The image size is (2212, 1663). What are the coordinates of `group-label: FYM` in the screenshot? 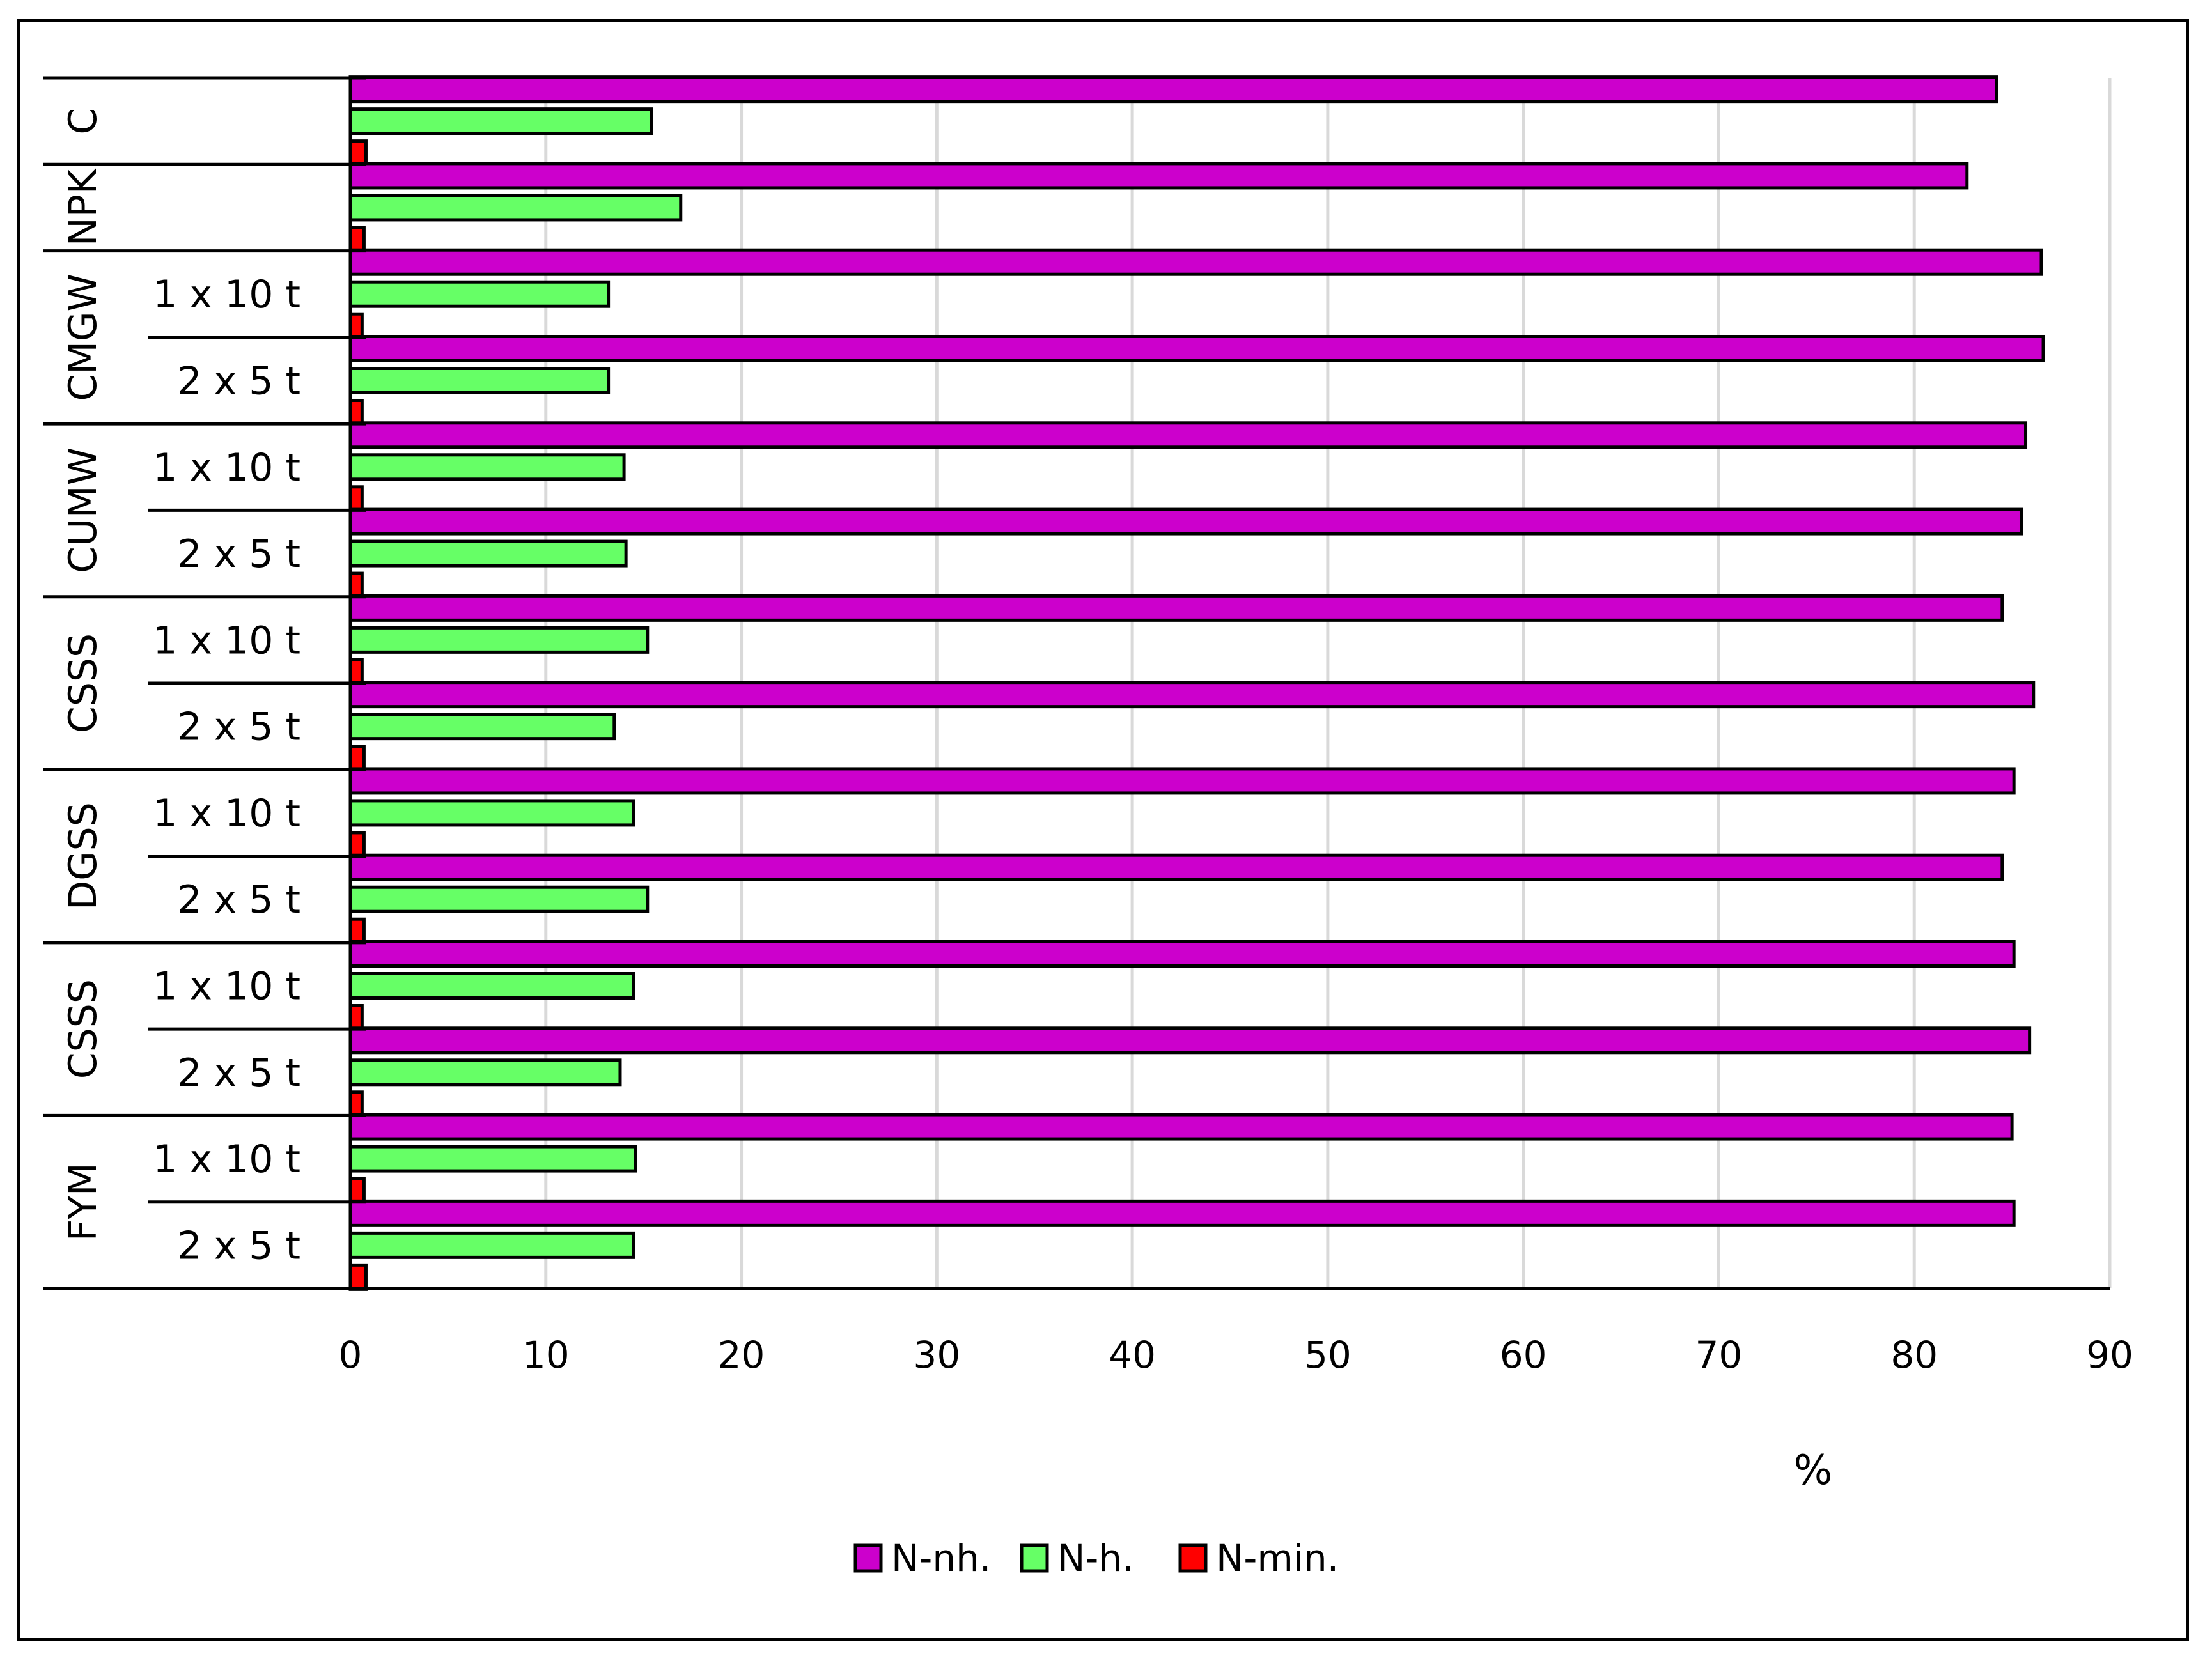 It's located at (83, 1202).